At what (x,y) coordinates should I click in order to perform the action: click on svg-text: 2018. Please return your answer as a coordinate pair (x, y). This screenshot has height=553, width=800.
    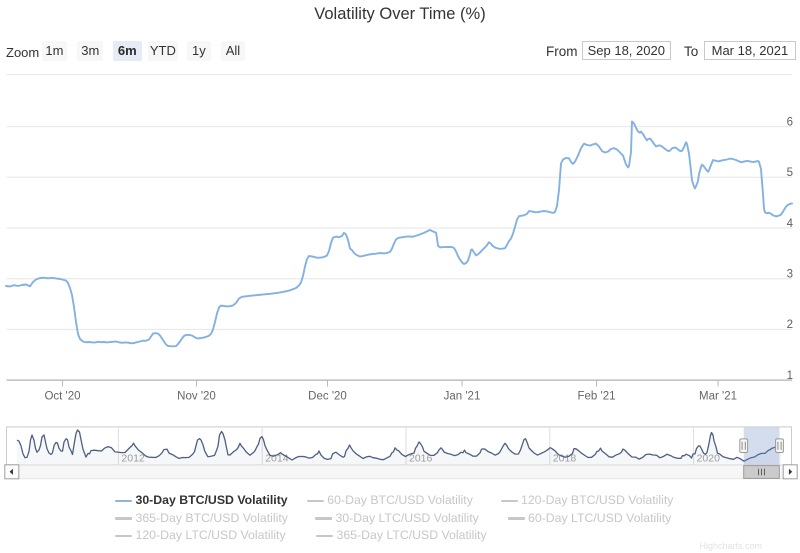
    Looking at the image, I should click on (565, 459).